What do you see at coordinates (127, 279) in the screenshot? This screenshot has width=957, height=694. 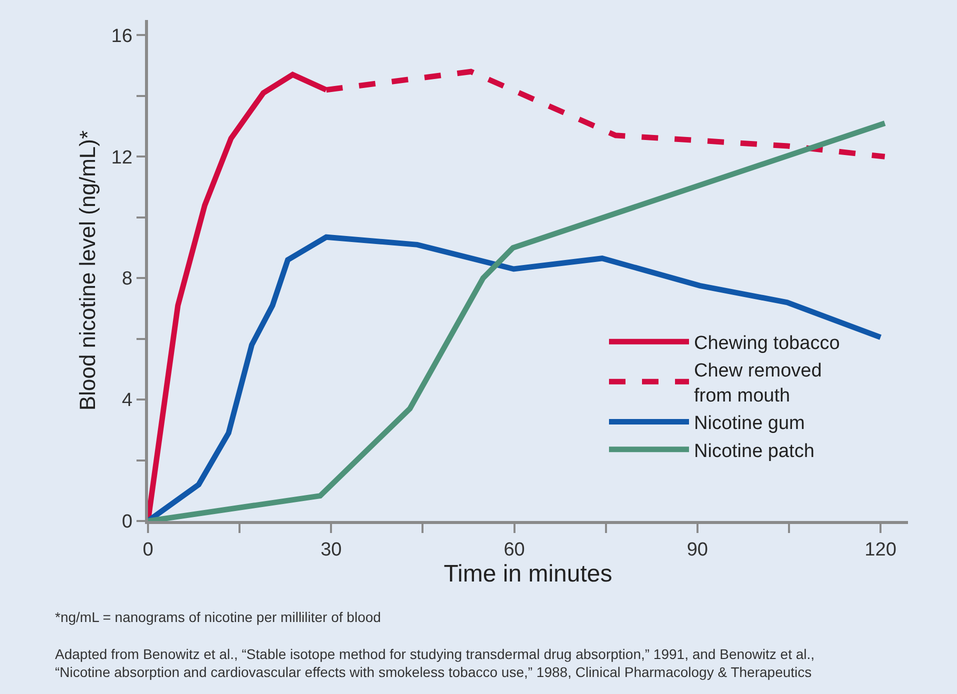 I see `y-tick-label: 8` at bounding box center [127, 279].